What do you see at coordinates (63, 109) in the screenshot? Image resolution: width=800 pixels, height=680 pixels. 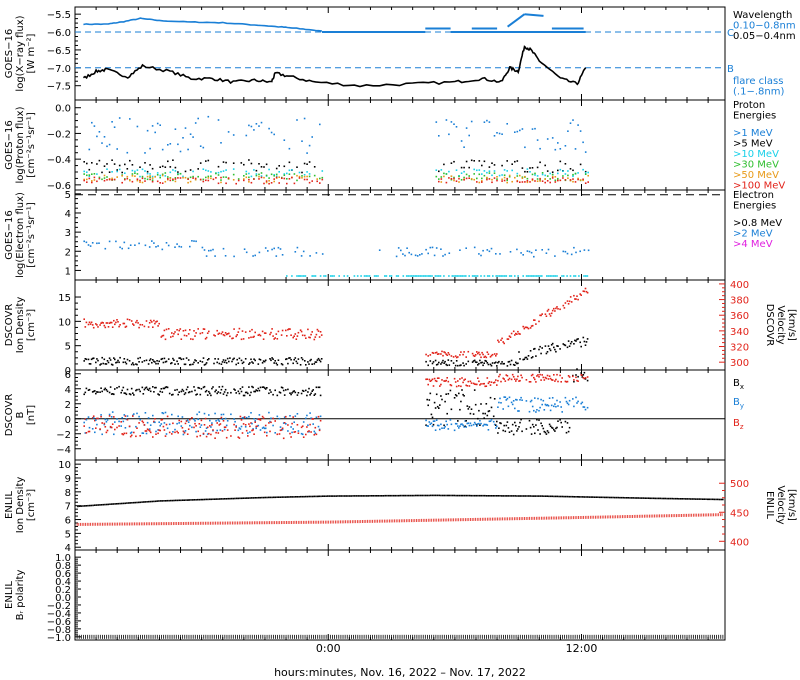 I see `y-tick-label: 0.0` at bounding box center [63, 109].